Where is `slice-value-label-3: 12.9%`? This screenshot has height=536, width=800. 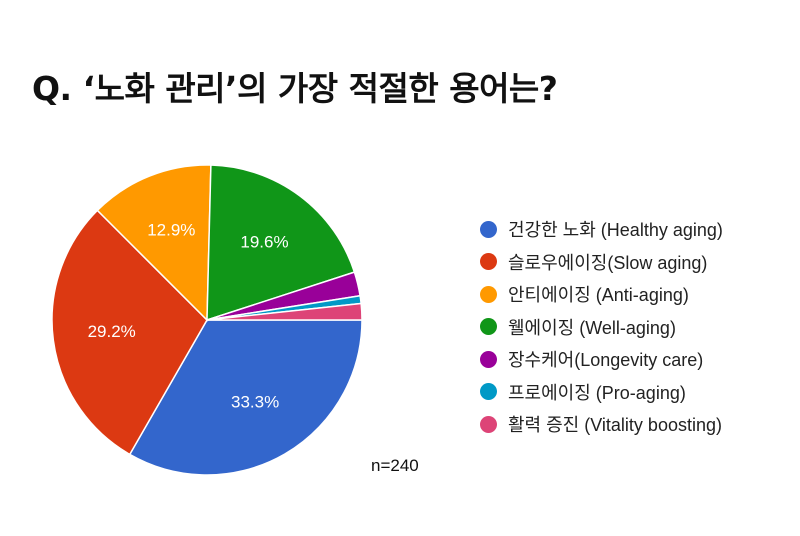
slice-value-label-3: 12.9% is located at coordinates (171, 229).